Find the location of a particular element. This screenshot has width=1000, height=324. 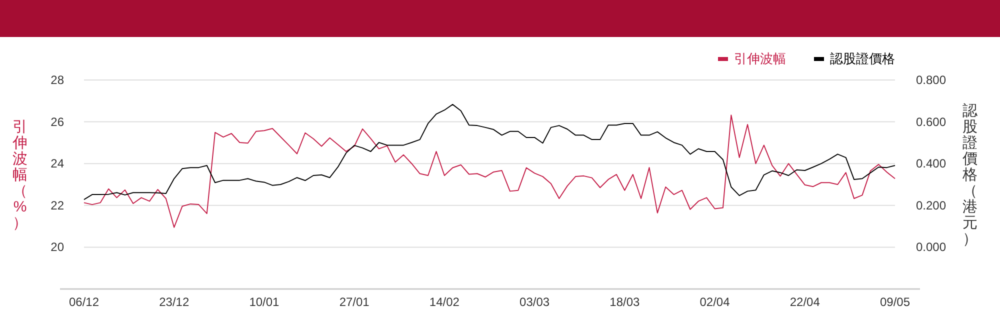

x-tick-label: 10/01 is located at coordinates (264, 302).